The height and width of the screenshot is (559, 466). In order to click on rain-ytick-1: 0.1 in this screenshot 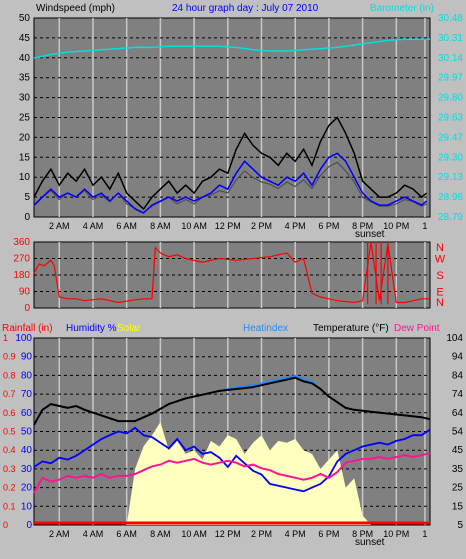, I will do `click(9, 506)`.